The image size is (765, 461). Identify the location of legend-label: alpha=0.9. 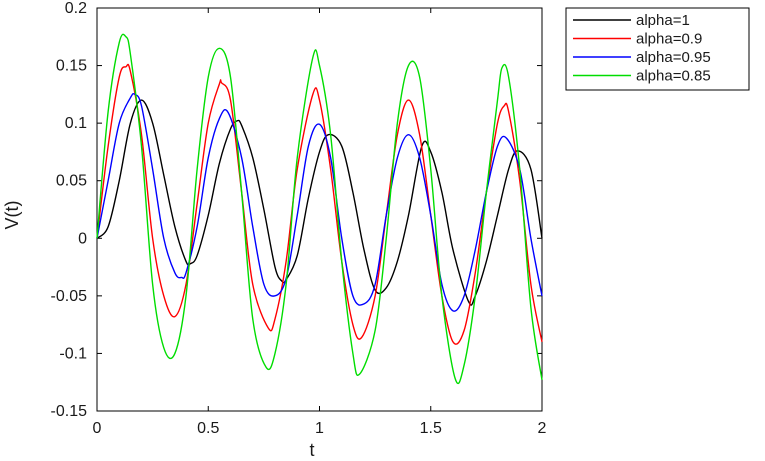
(669, 39).